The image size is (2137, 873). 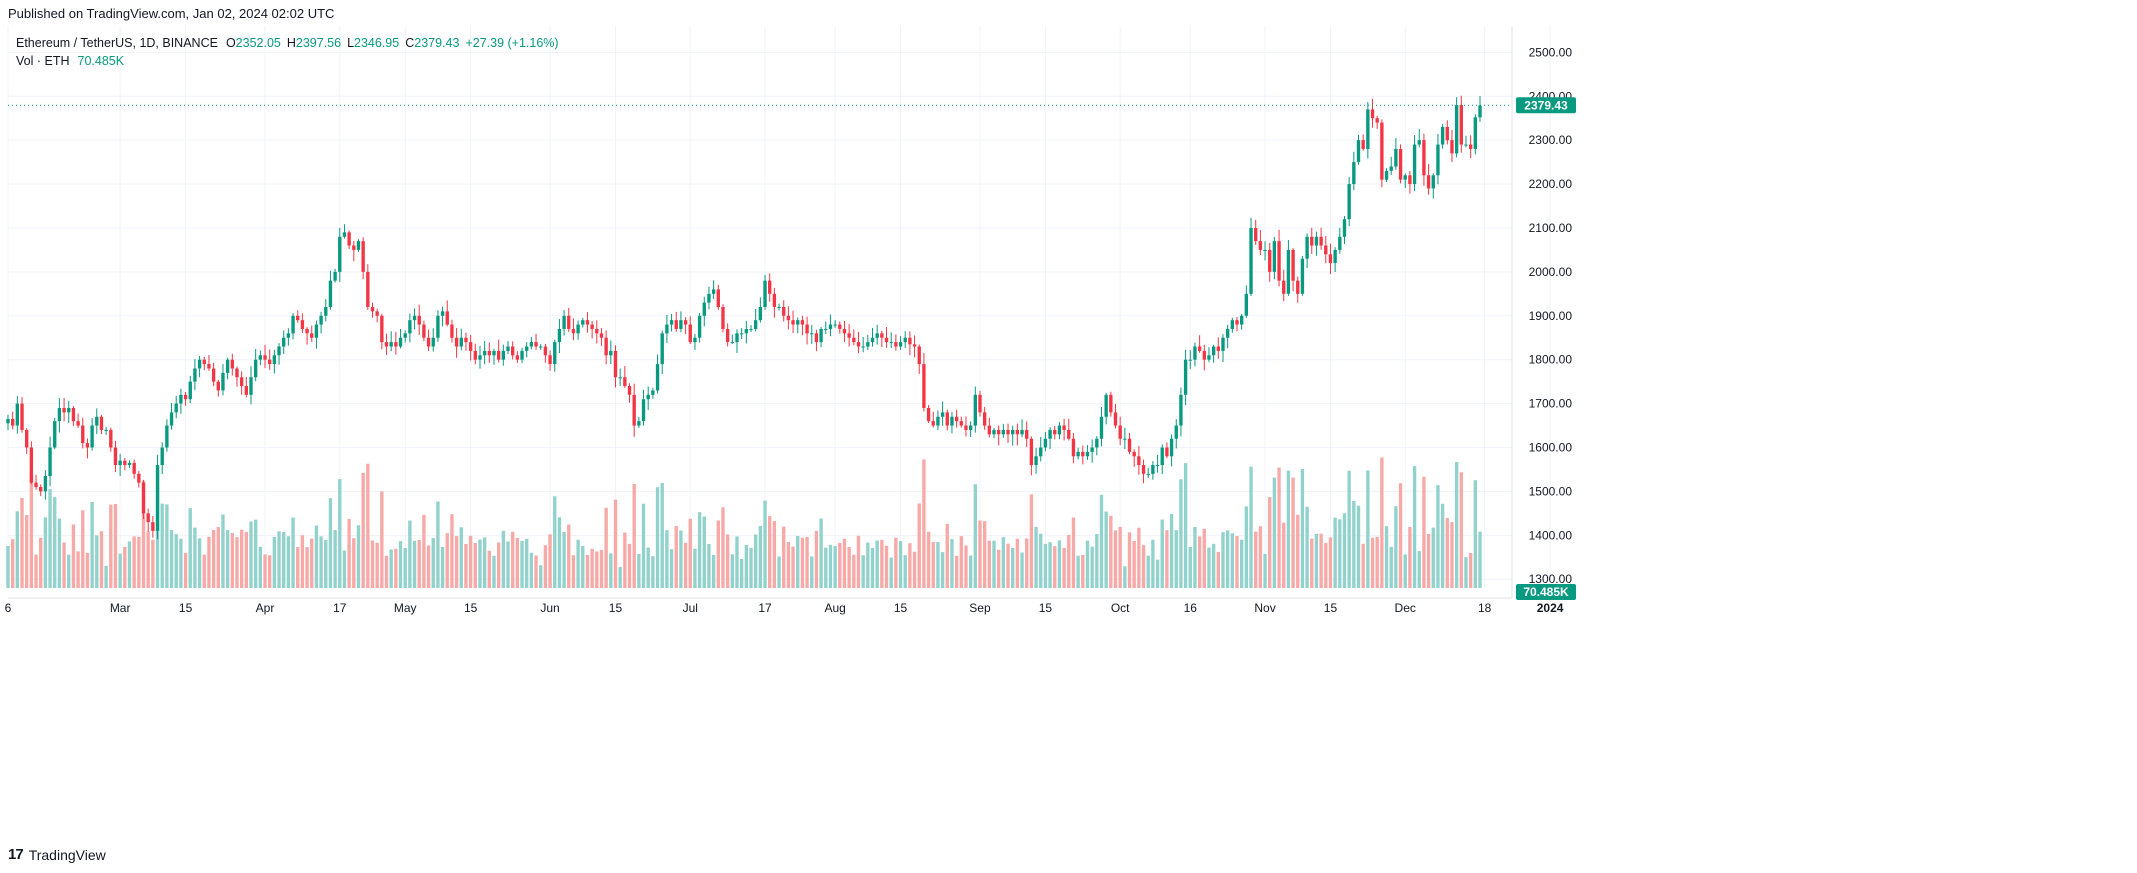 What do you see at coordinates (1546, 105) in the screenshot?
I see `last-price-tag-label: 2379.43` at bounding box center [1546, 105].